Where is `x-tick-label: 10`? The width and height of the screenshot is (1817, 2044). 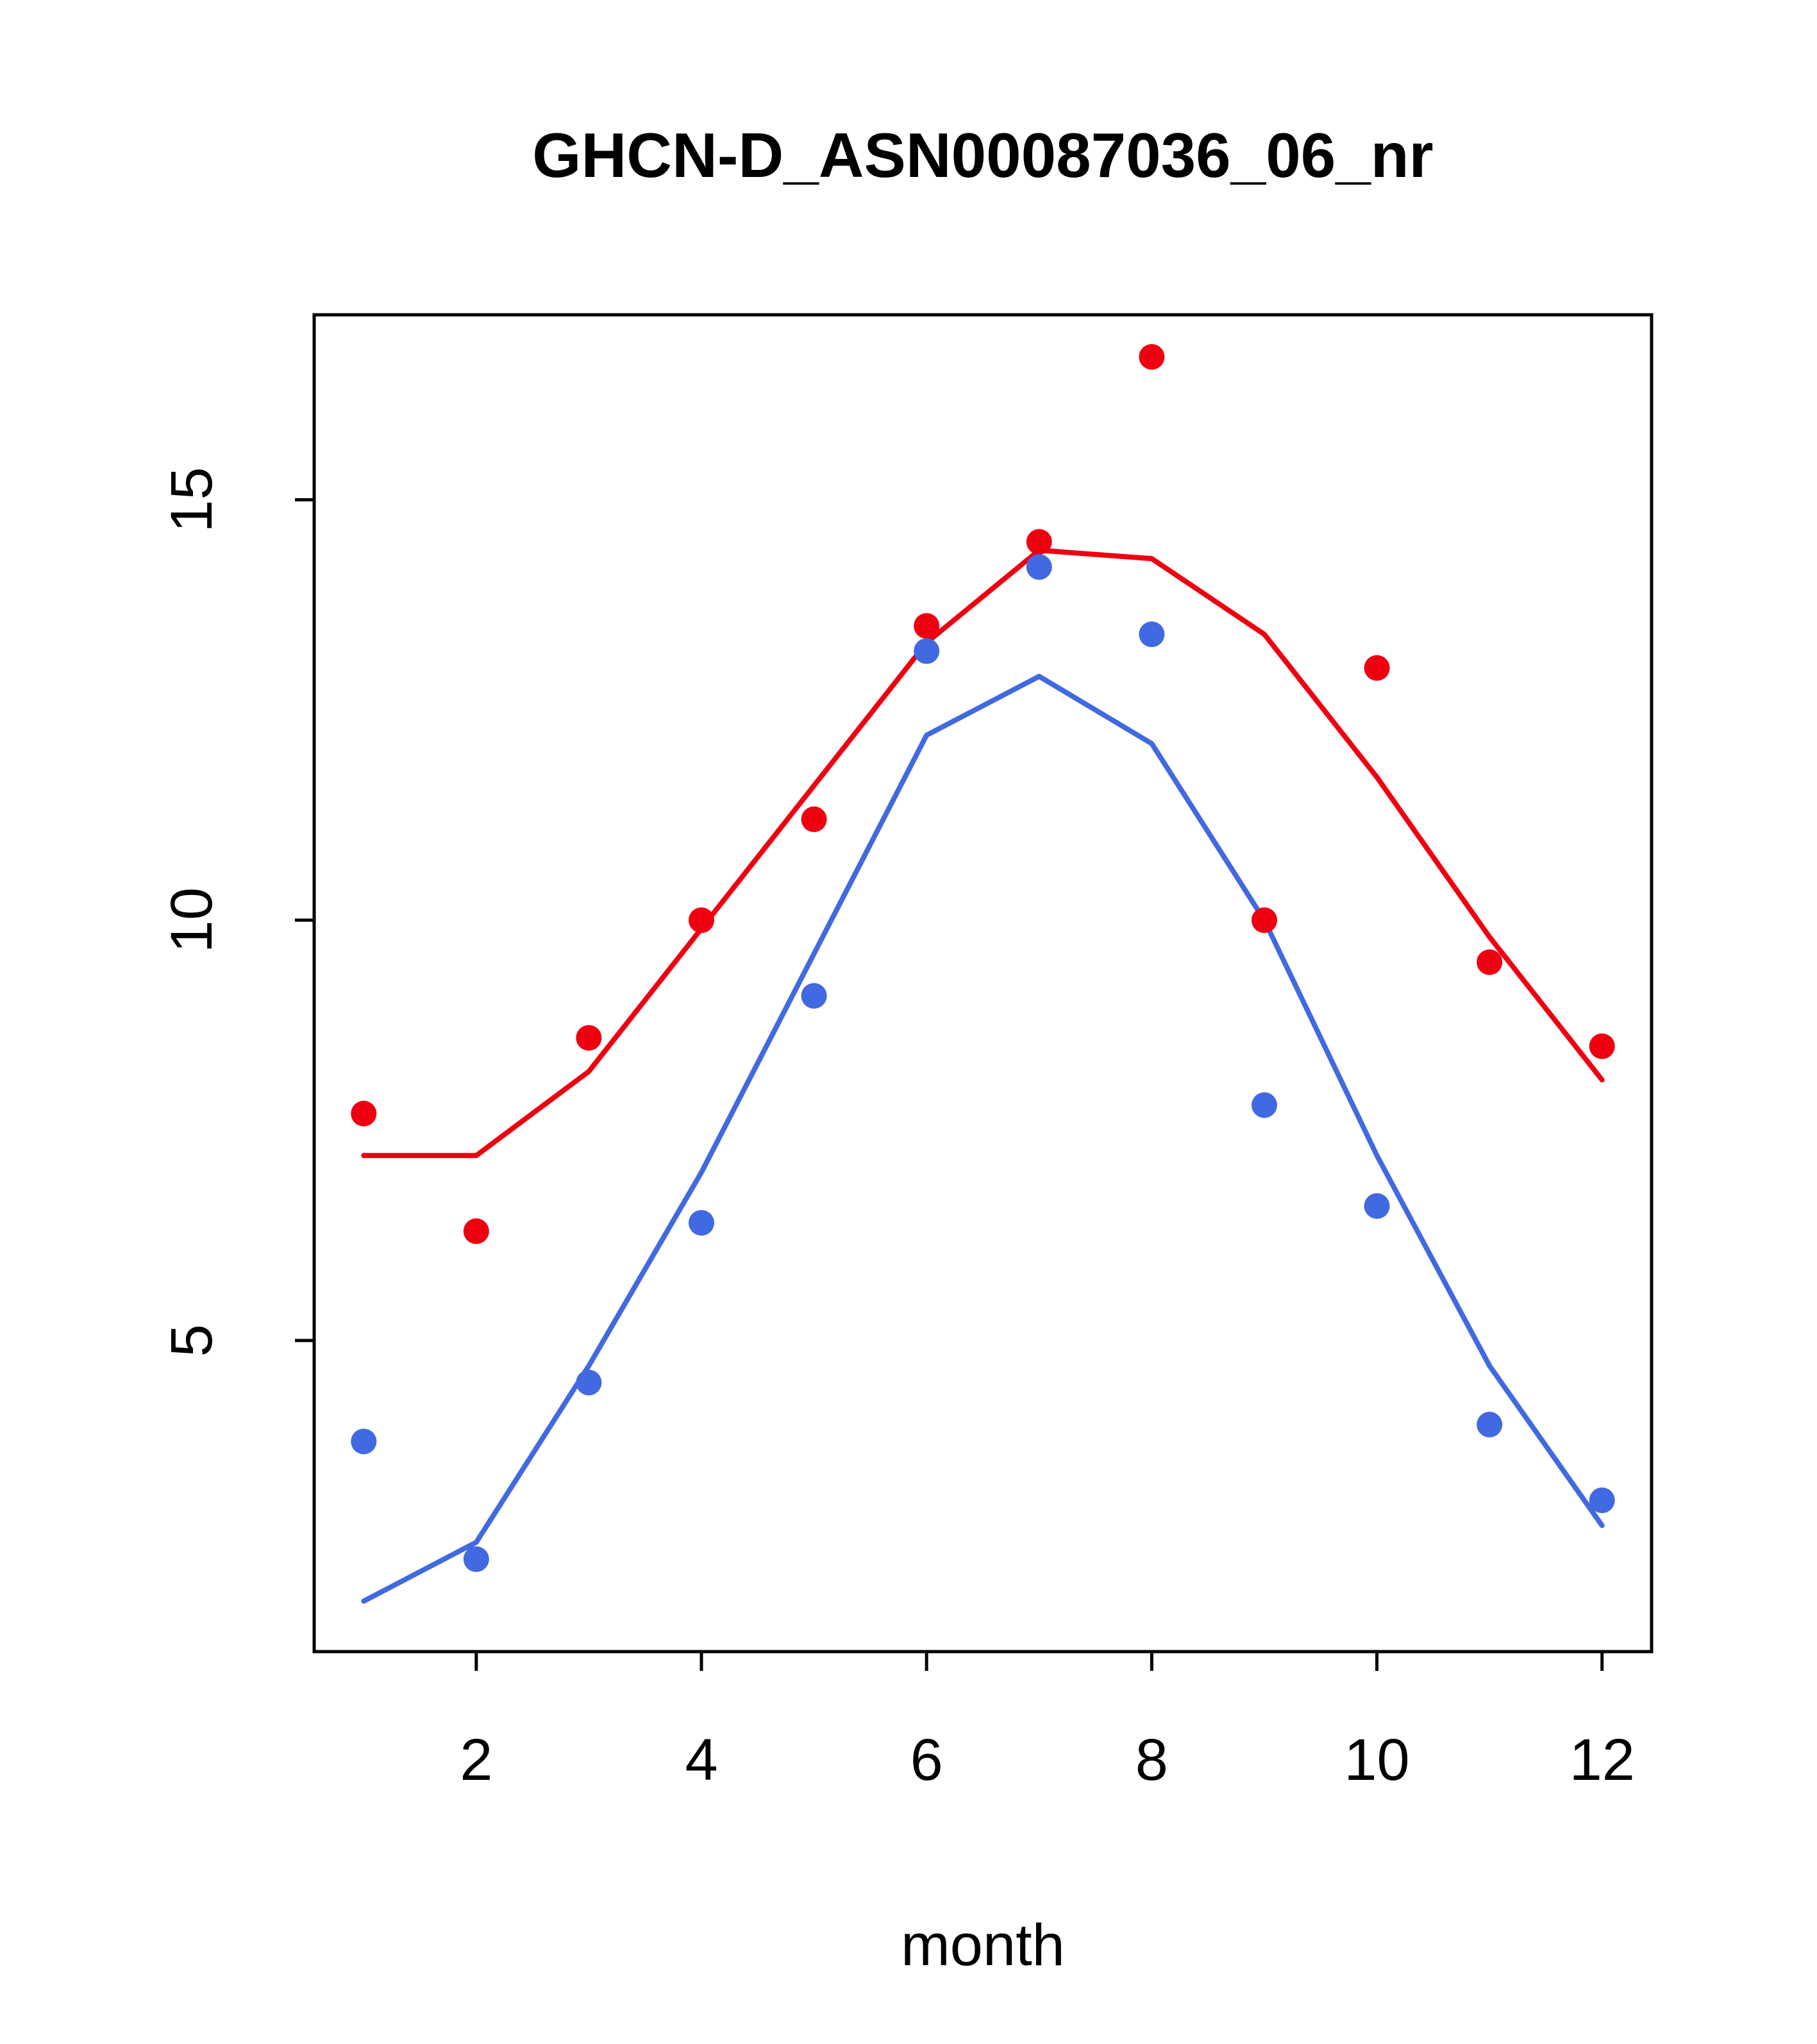 x-tick-label: 10 is located at coordinates (1377, 1760).